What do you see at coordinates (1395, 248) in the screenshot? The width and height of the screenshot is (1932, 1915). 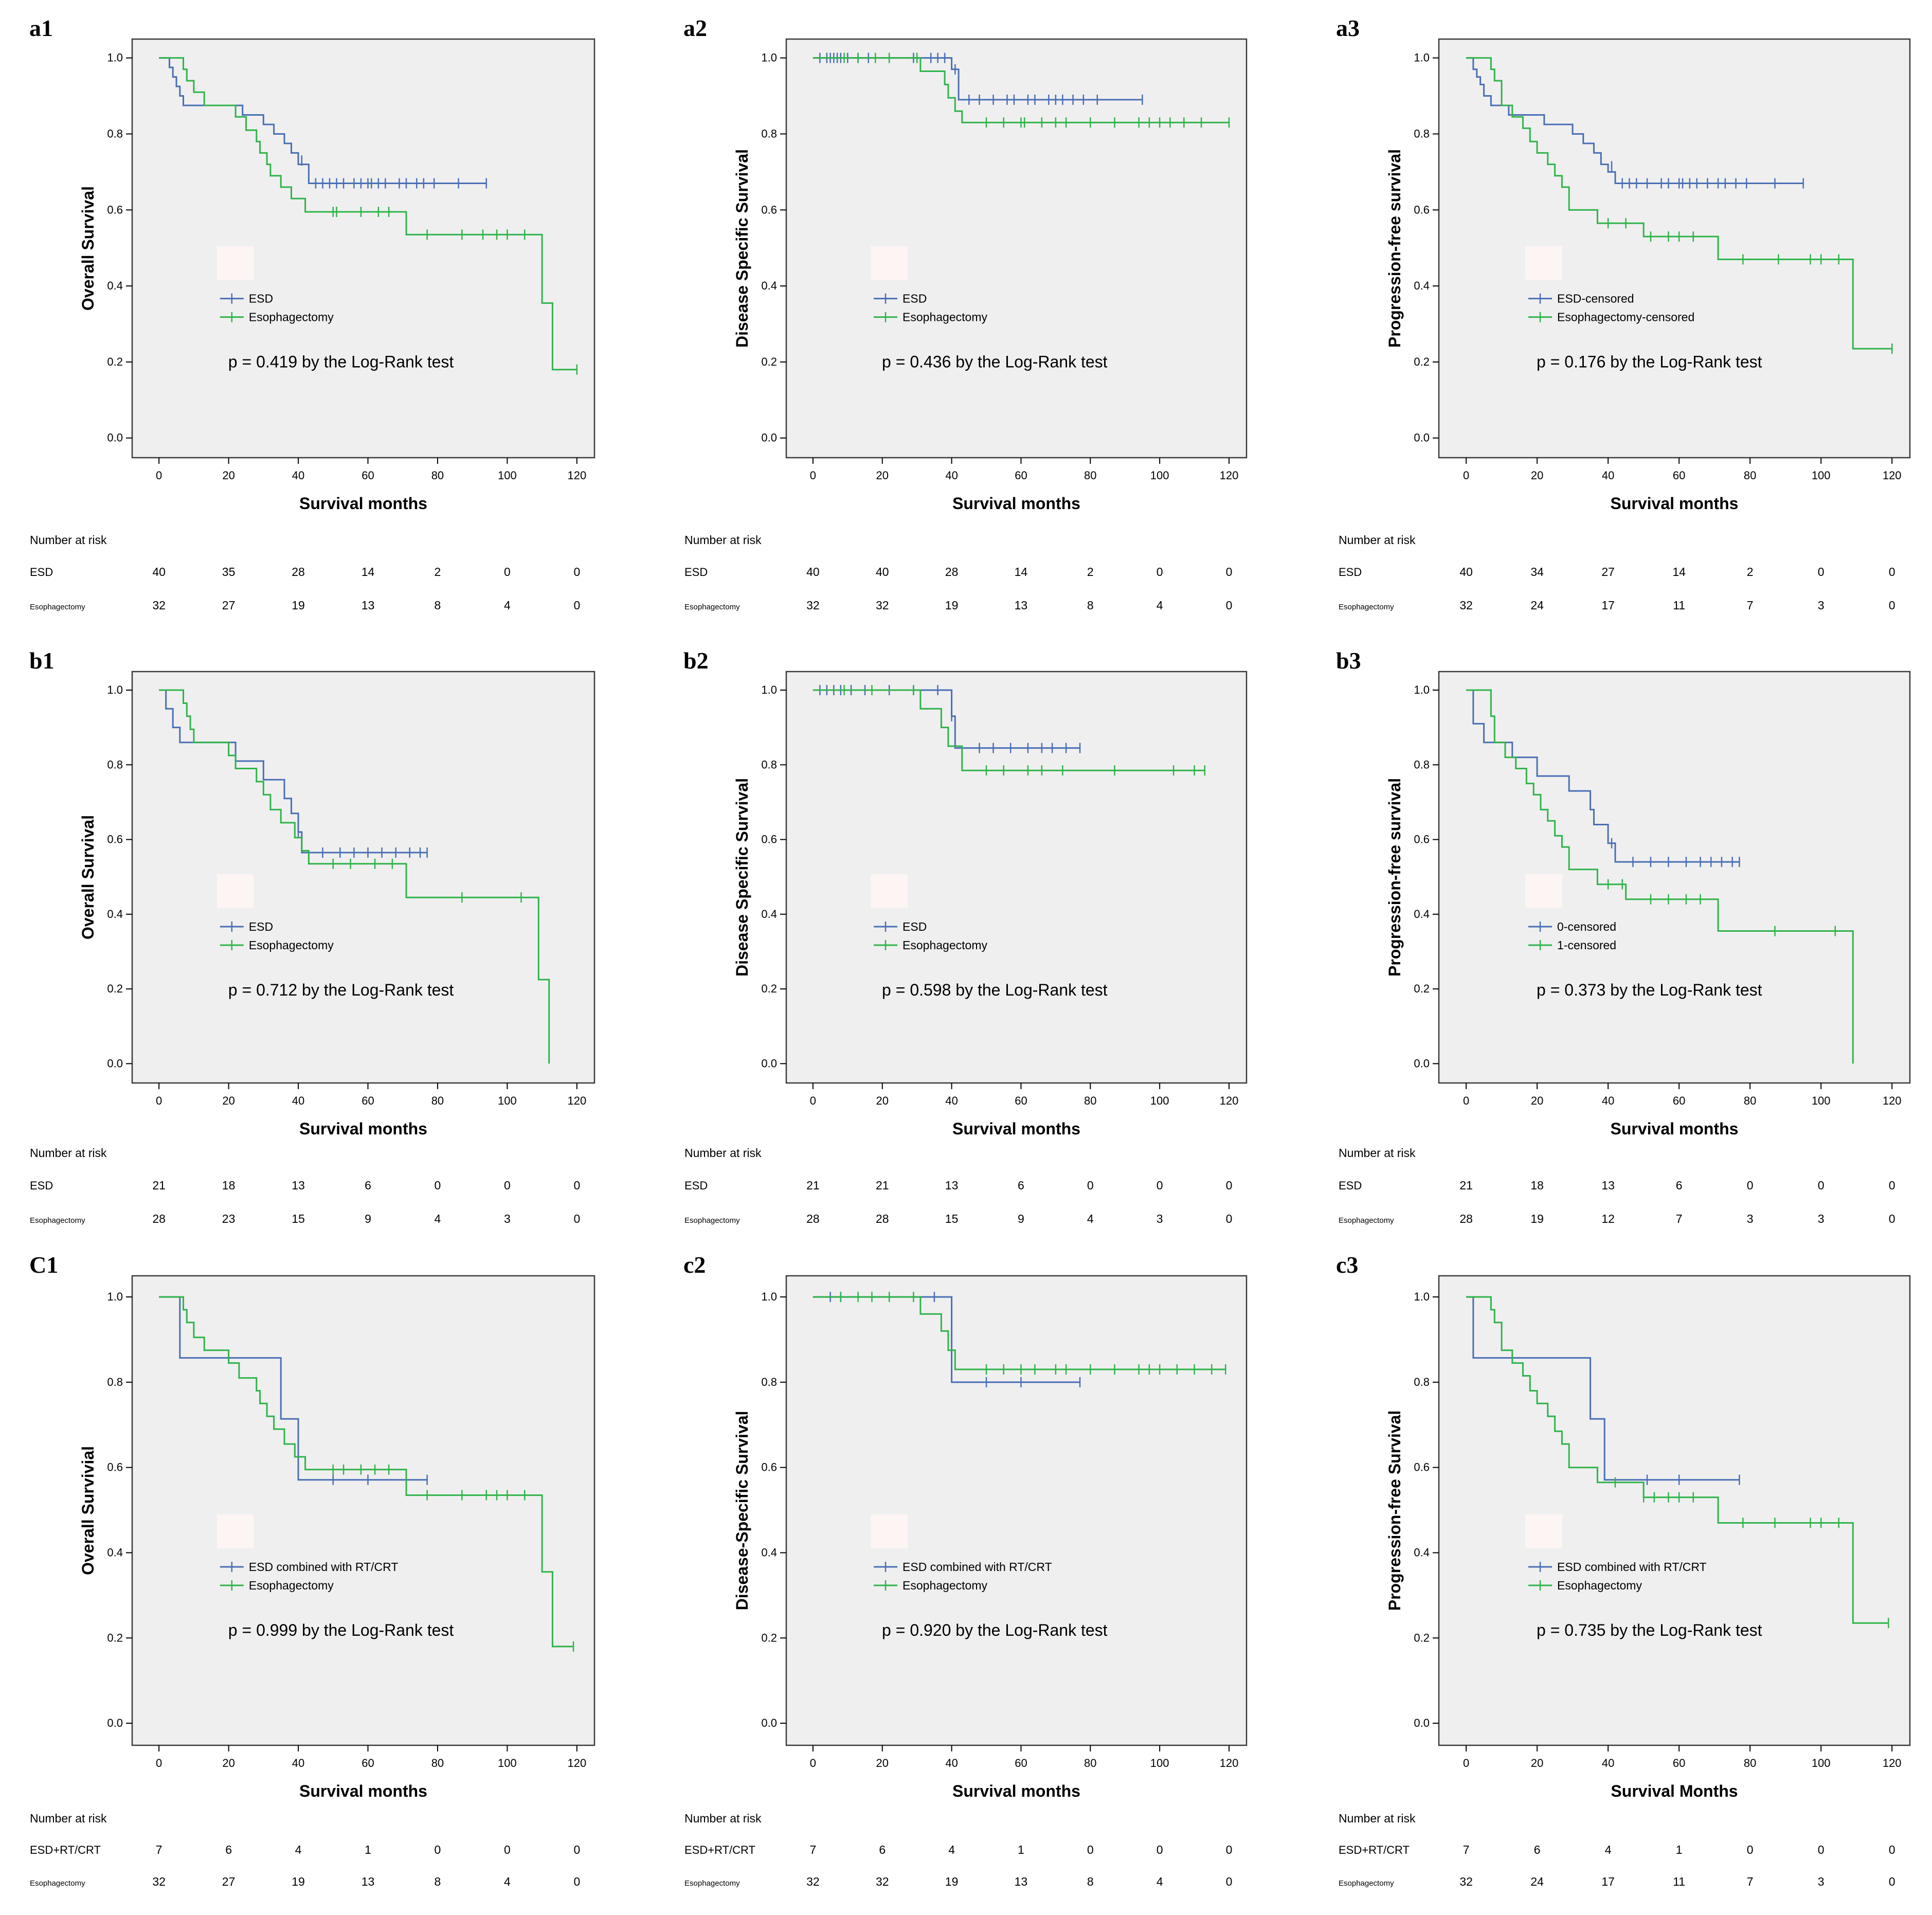 I see `y-axis-title: Progression-free survival` at bounding box center [1395, 248].